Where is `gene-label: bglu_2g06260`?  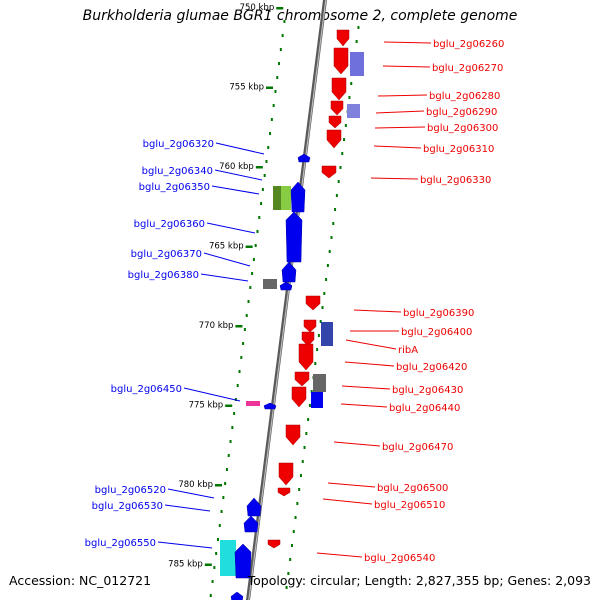 gene-label: bglu_2g06260 is located at coordinates (468, 44).